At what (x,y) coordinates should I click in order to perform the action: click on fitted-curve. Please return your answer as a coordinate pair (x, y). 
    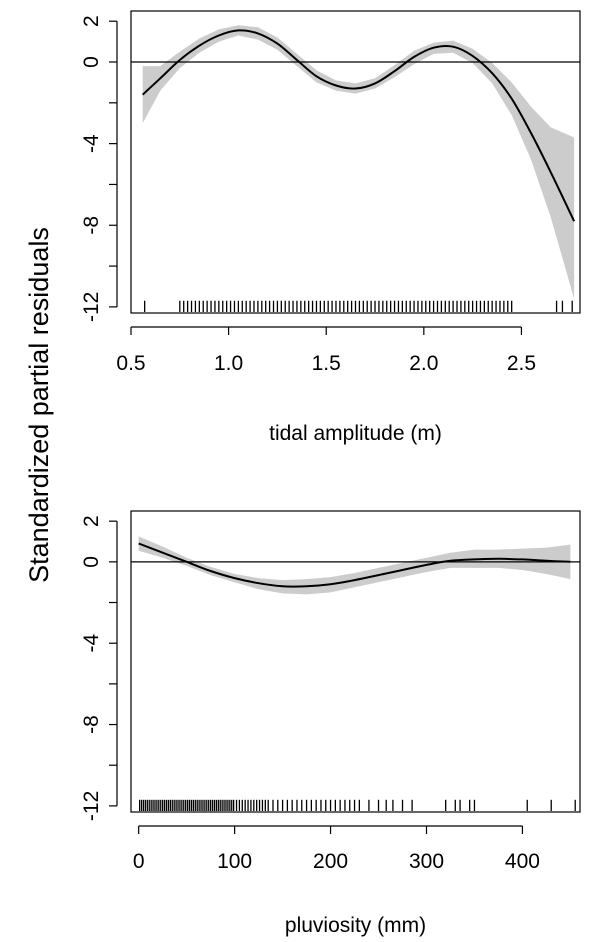
    Looking at the image, I should click on (354, 565).